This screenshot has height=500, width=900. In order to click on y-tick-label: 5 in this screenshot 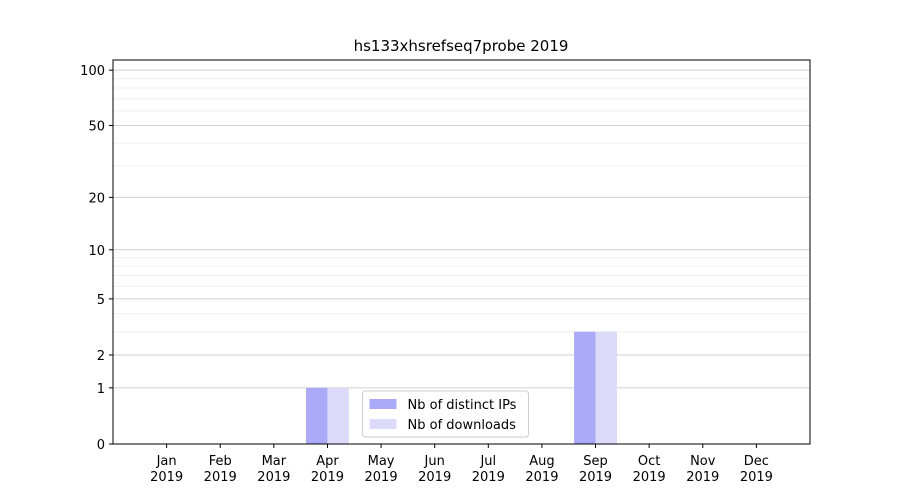, I will do `click(101, 300)`.